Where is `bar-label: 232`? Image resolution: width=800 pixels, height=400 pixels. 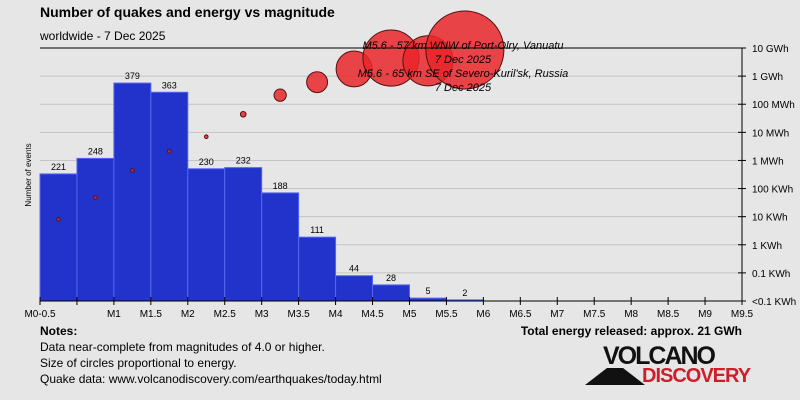 bar-label: 232 is located at coordinates (243, 161).